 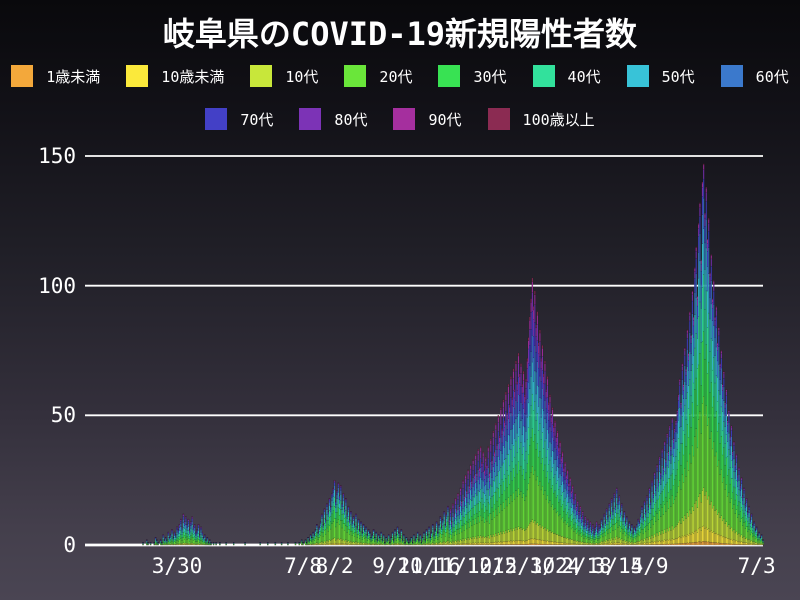 What do you see at coordinates (333, 119) in the screenshot?
I see `legend-item-9: 80代` at bounding box center [333, 119].